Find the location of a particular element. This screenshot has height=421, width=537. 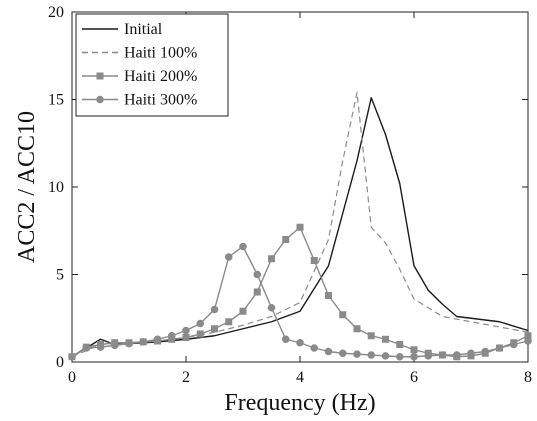

x-tick-label: 2 is located at coordinates (186, 377).